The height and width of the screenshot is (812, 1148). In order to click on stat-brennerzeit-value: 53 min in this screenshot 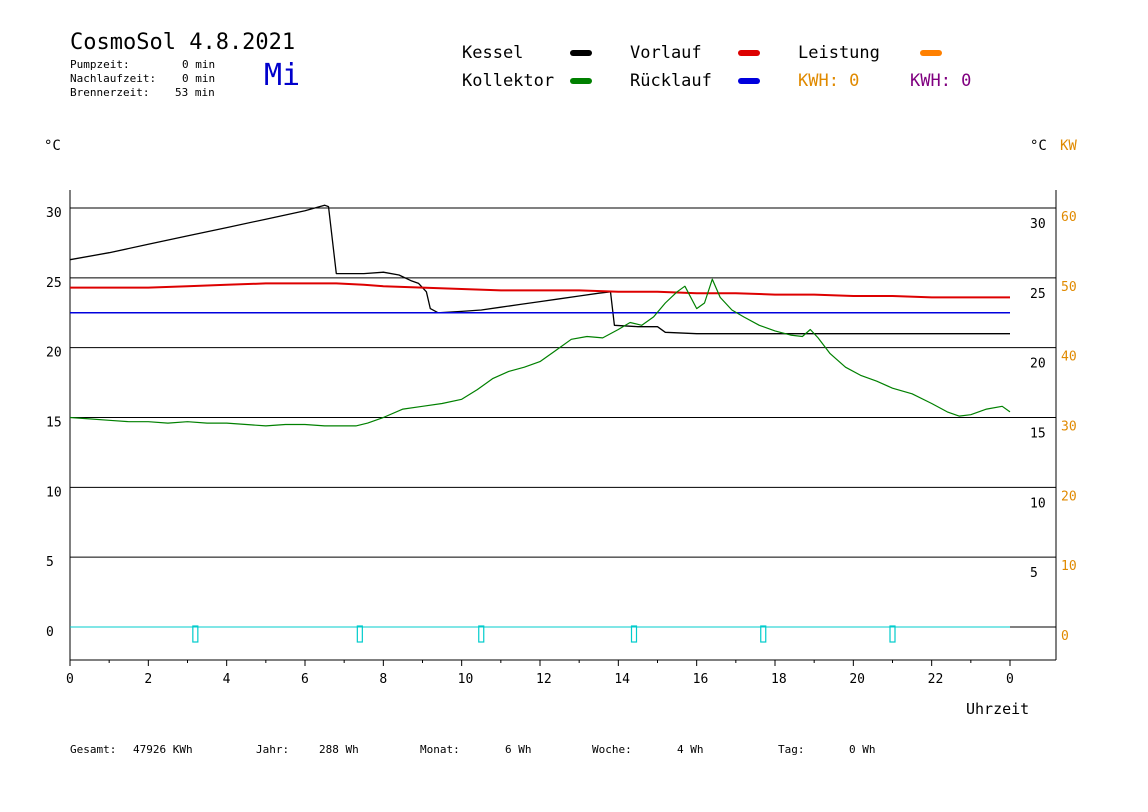, I will do `click(195, 92)`.